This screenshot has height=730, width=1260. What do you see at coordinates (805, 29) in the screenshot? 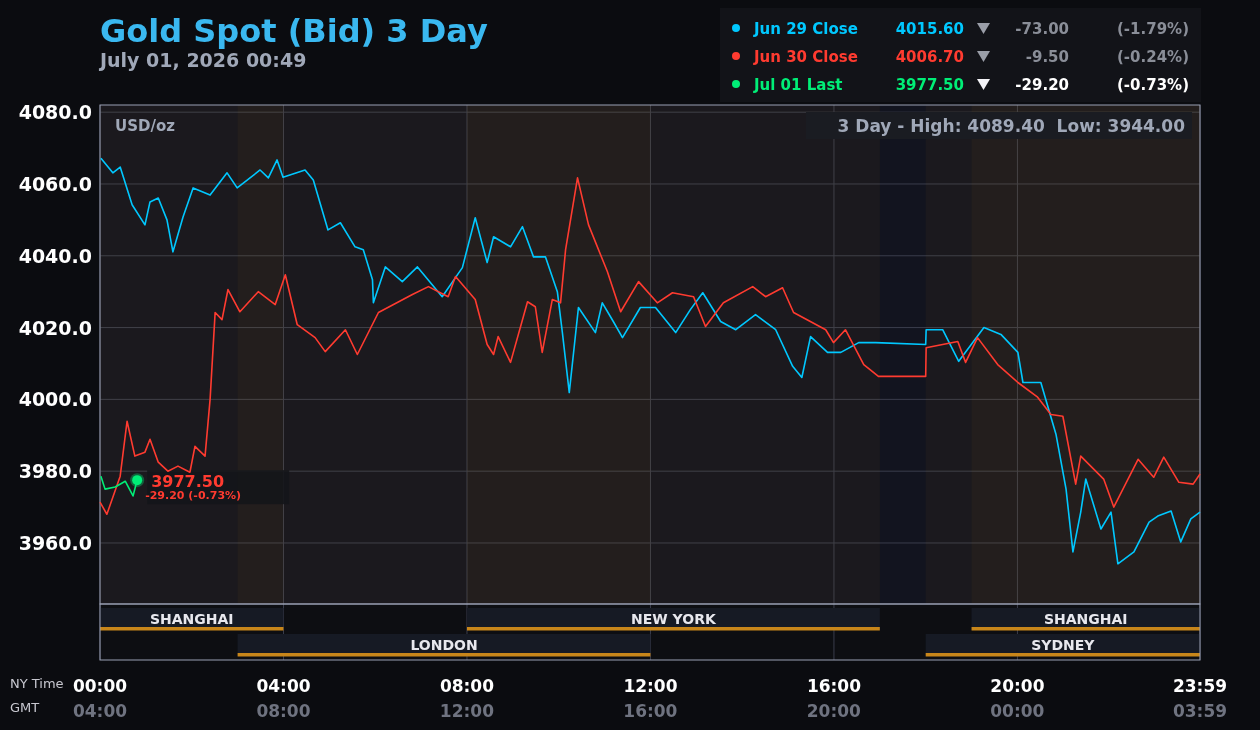
I see `legend-label: Jun 29 Close` at bounding box center [805, 29].